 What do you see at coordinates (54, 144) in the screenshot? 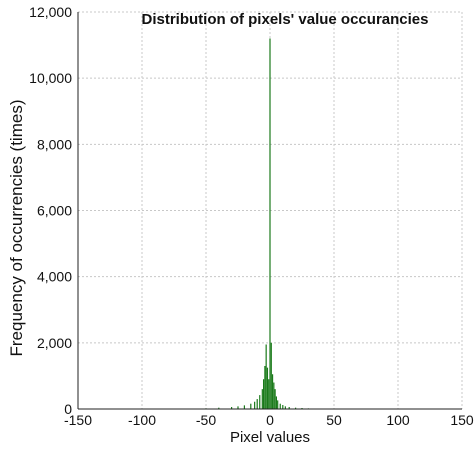
I see `y-tick-label: 8,000` at bounding box center [54, 144].